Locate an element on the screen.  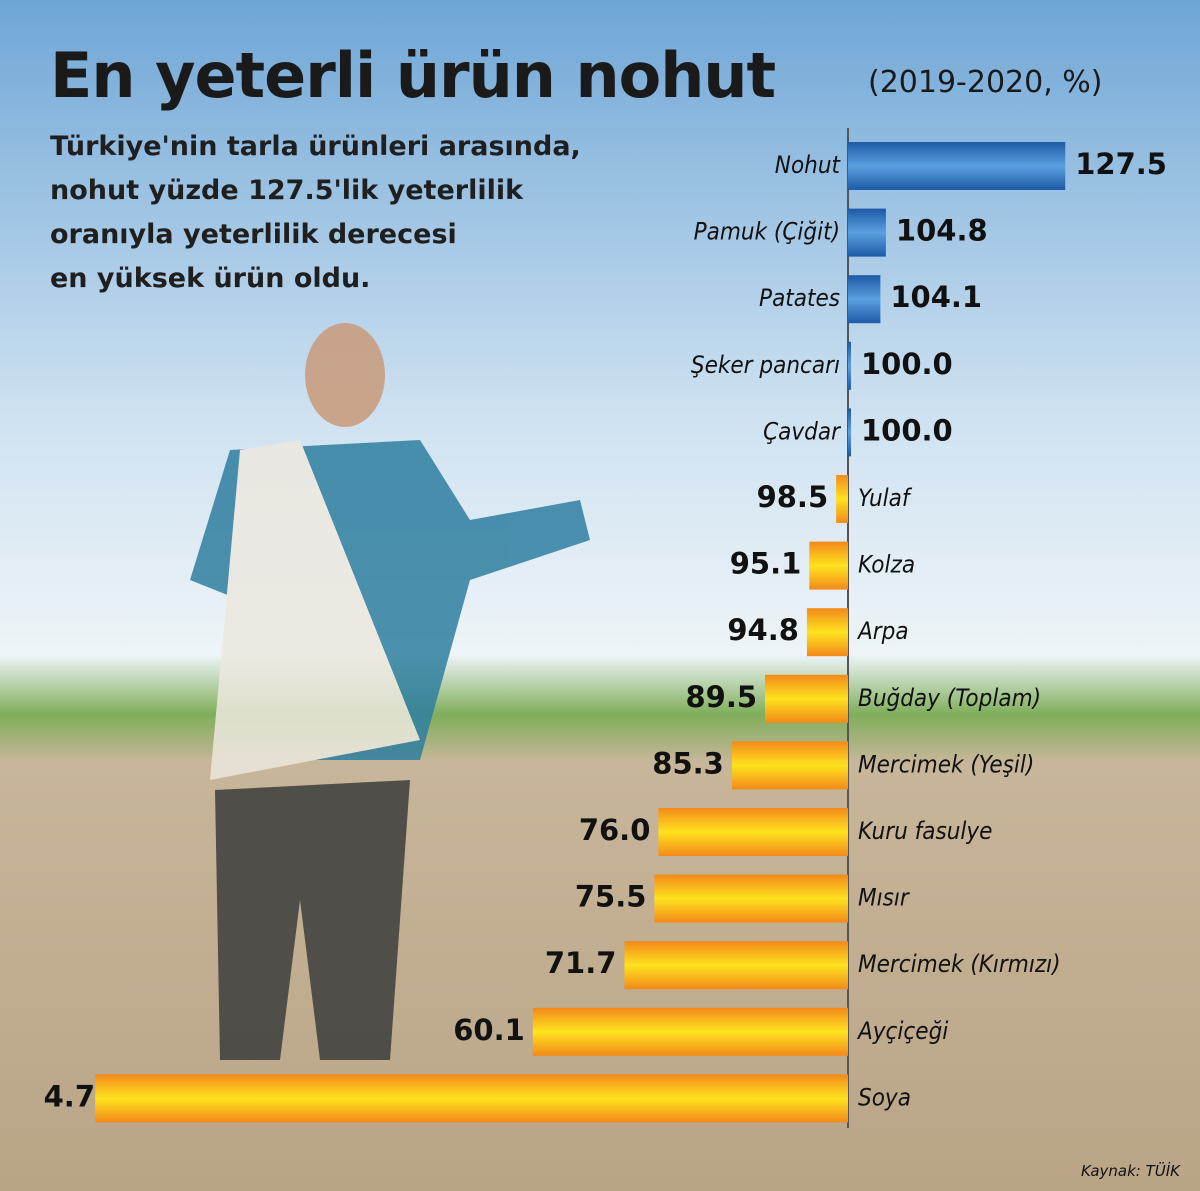
value-label: 98.5 is located at coordinates (793, 497).